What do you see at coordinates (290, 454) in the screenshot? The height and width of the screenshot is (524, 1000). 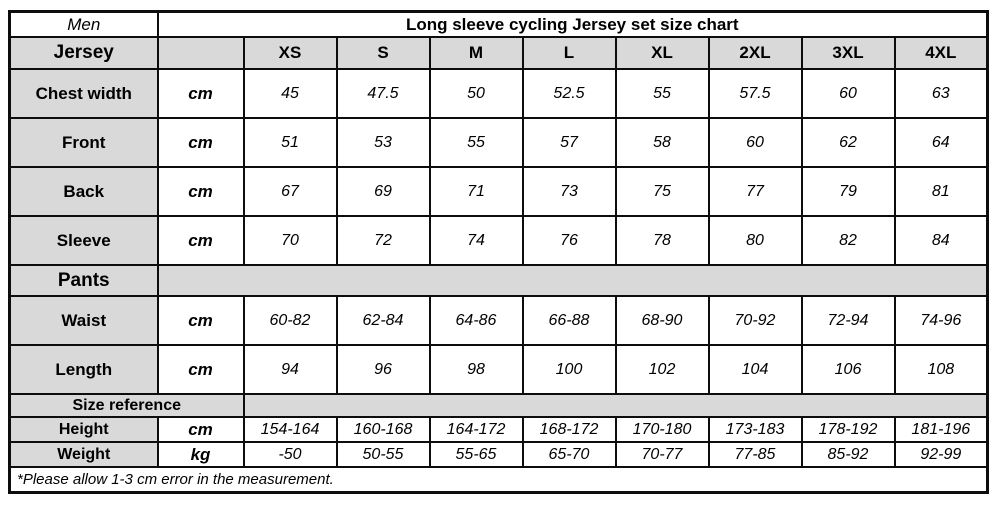 I see `value-cell: -50` at bounding box center [290, 454].